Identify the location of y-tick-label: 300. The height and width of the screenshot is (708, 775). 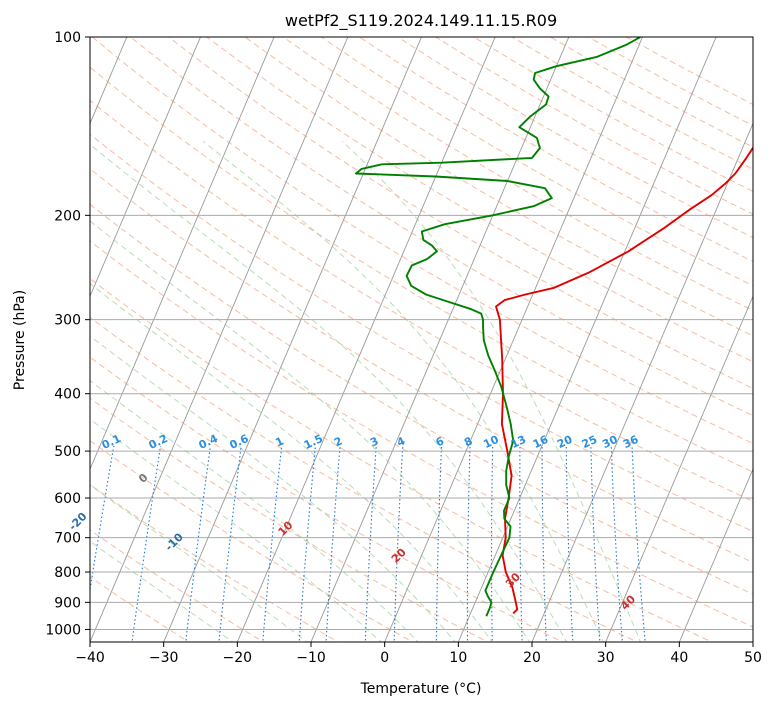
(67, 321).